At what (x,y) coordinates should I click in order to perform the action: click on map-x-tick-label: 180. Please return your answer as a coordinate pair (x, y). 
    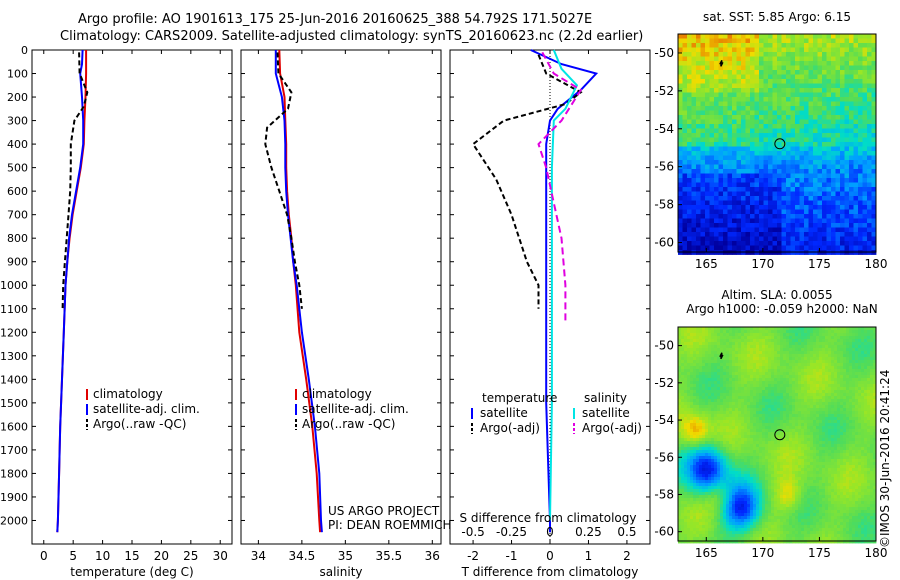
    Looking at the image, I should click on (876, 264).